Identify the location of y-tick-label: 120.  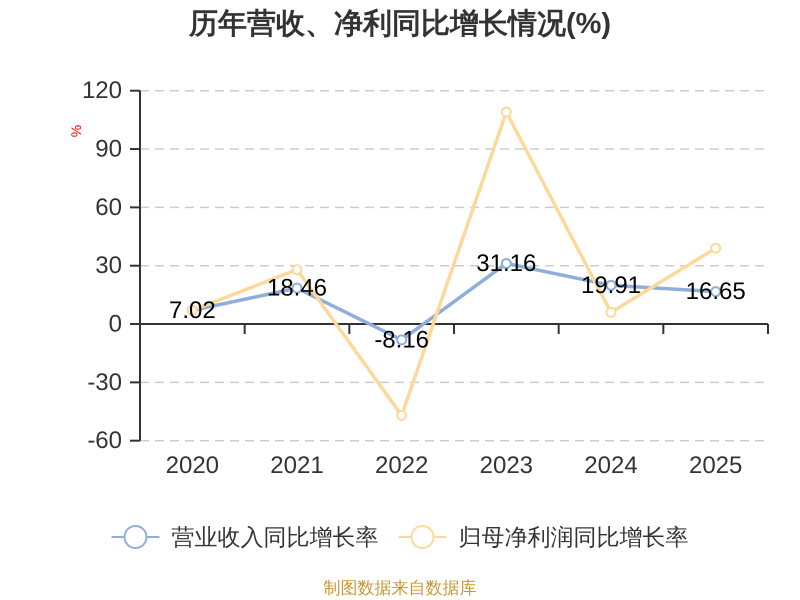
(102, 90).